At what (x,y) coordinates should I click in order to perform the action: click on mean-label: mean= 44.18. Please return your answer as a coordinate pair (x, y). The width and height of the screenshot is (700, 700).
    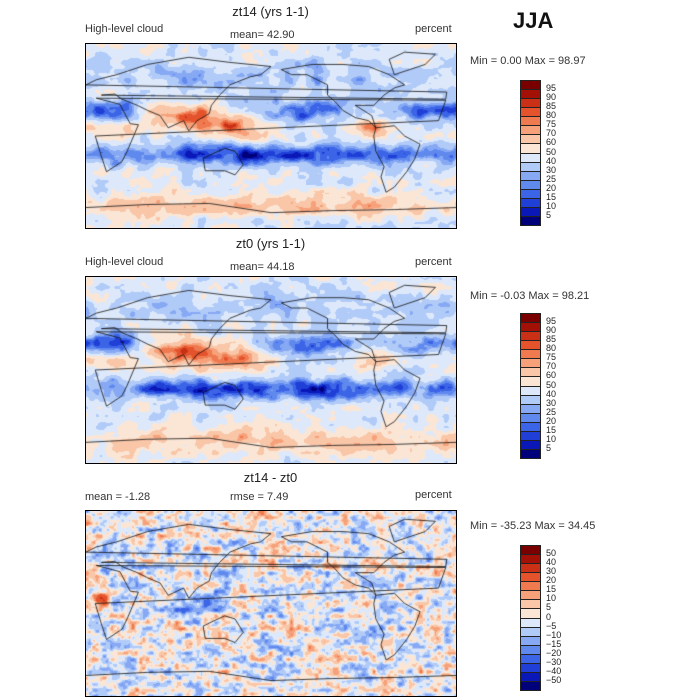
    Looking at the image, I should click on (262, 267).